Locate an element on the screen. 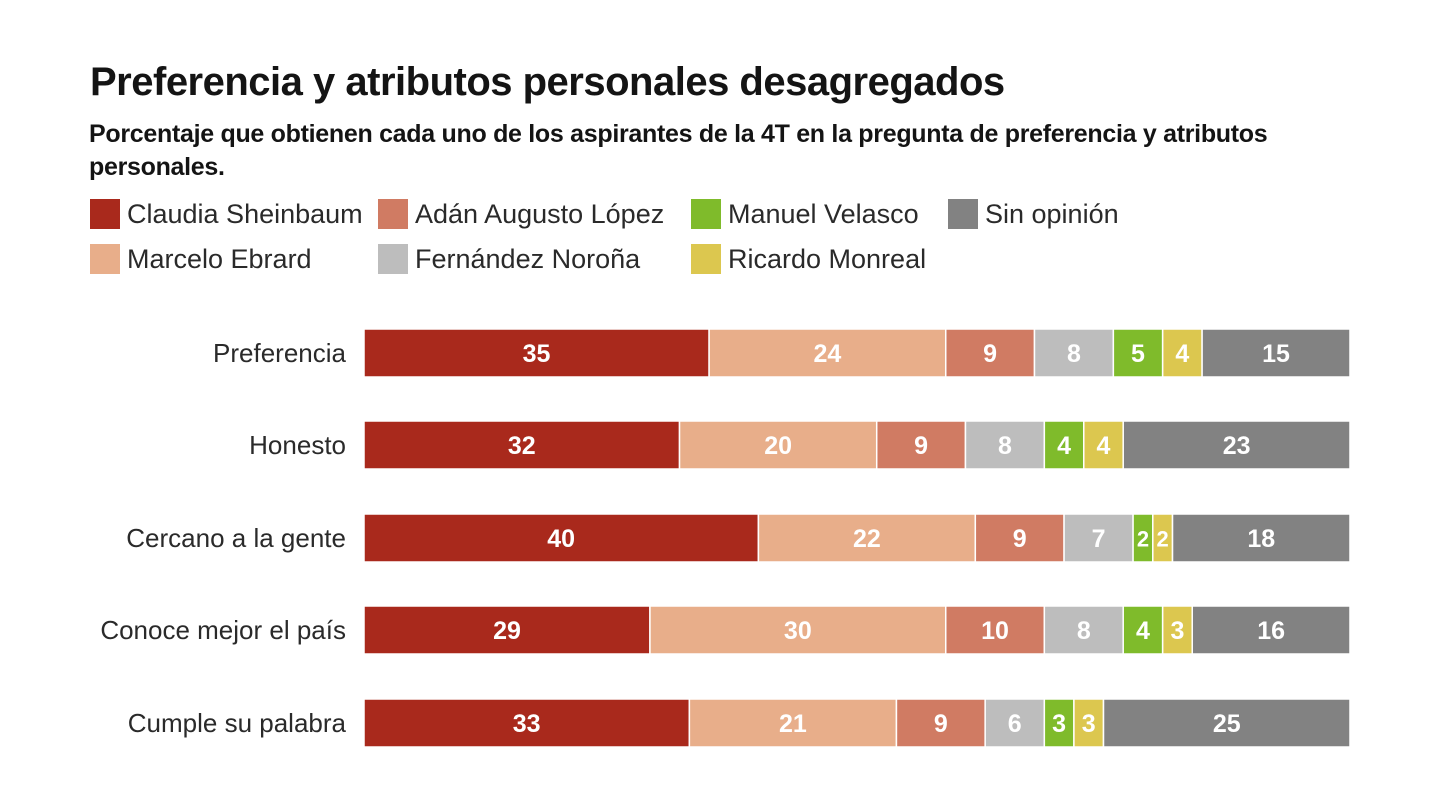 The image size is (1440, 811). legend-label: Marcelo Ebrard is located at coordinates (219, 258).